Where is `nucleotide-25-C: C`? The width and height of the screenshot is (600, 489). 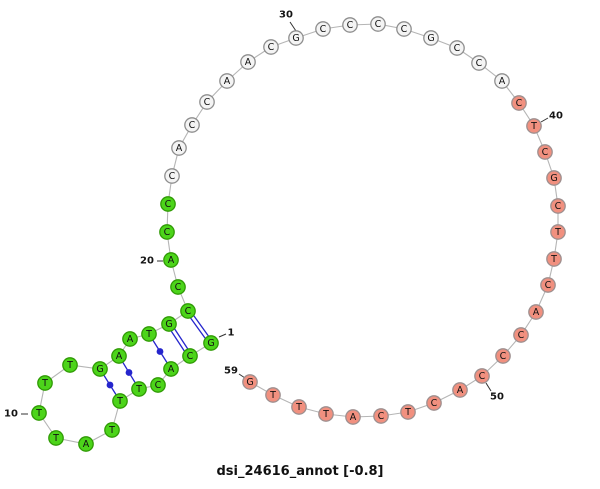 nucleotide-25-C: C is located at coordinates (192, 125).